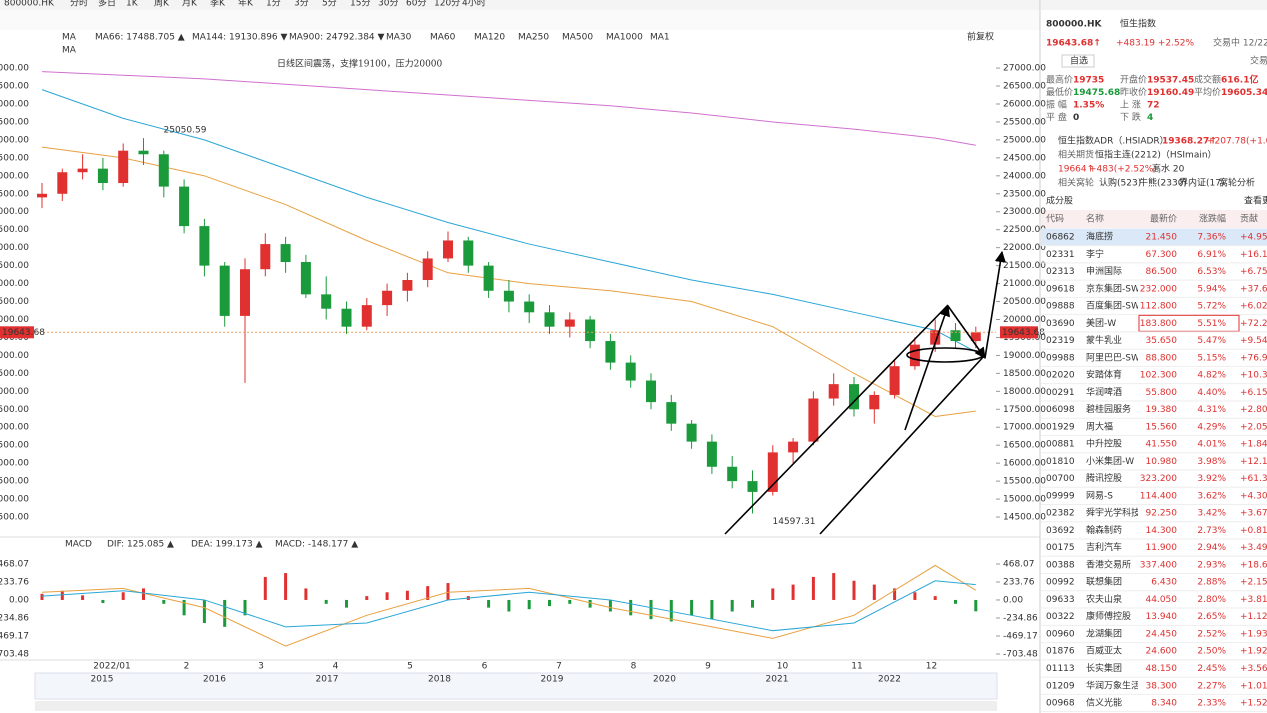 This screenshot has width=1267, height=713. I want to click on table-cell: 碧桂园服务, so click(1108, 409).